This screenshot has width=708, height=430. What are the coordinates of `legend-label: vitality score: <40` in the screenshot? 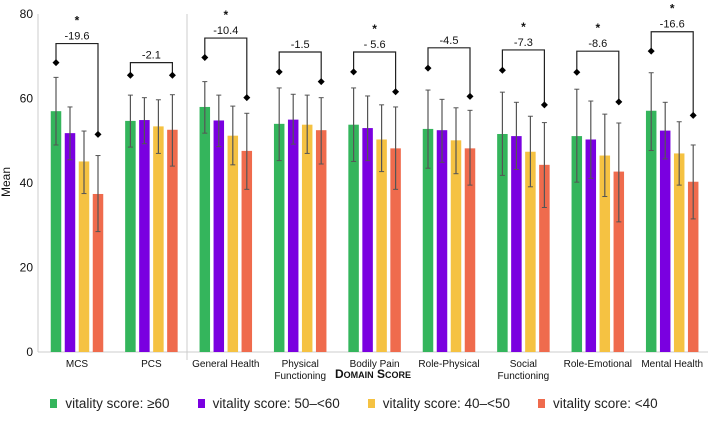 It's located at (605, 403).